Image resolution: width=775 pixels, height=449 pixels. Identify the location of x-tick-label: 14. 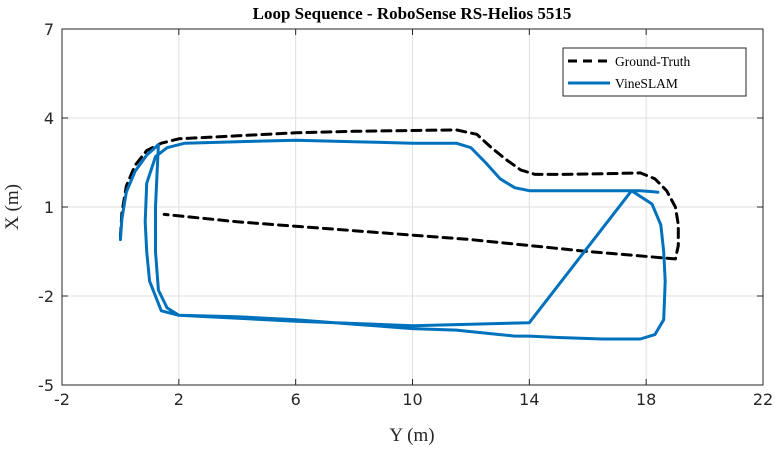
(529, 399).